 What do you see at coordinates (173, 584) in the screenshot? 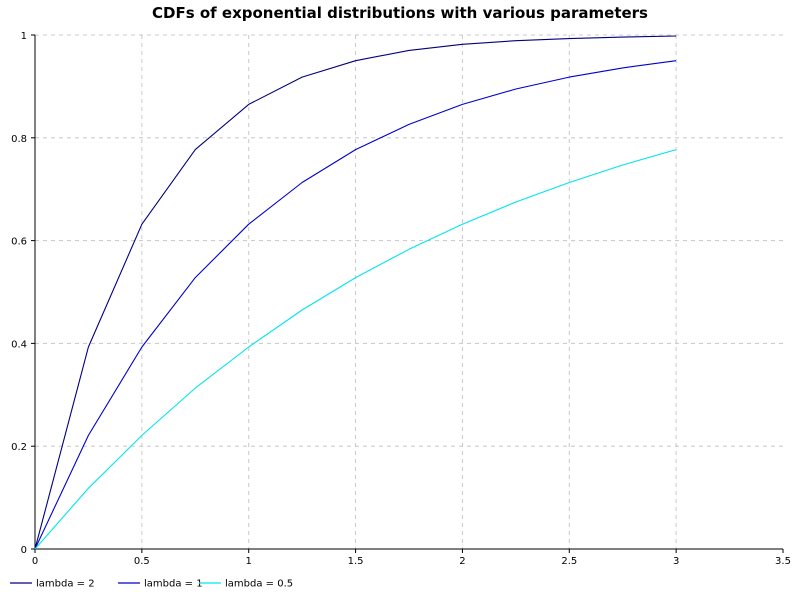
I see `legend-label-1: lambda = 1` at bounding box center [173, 584].